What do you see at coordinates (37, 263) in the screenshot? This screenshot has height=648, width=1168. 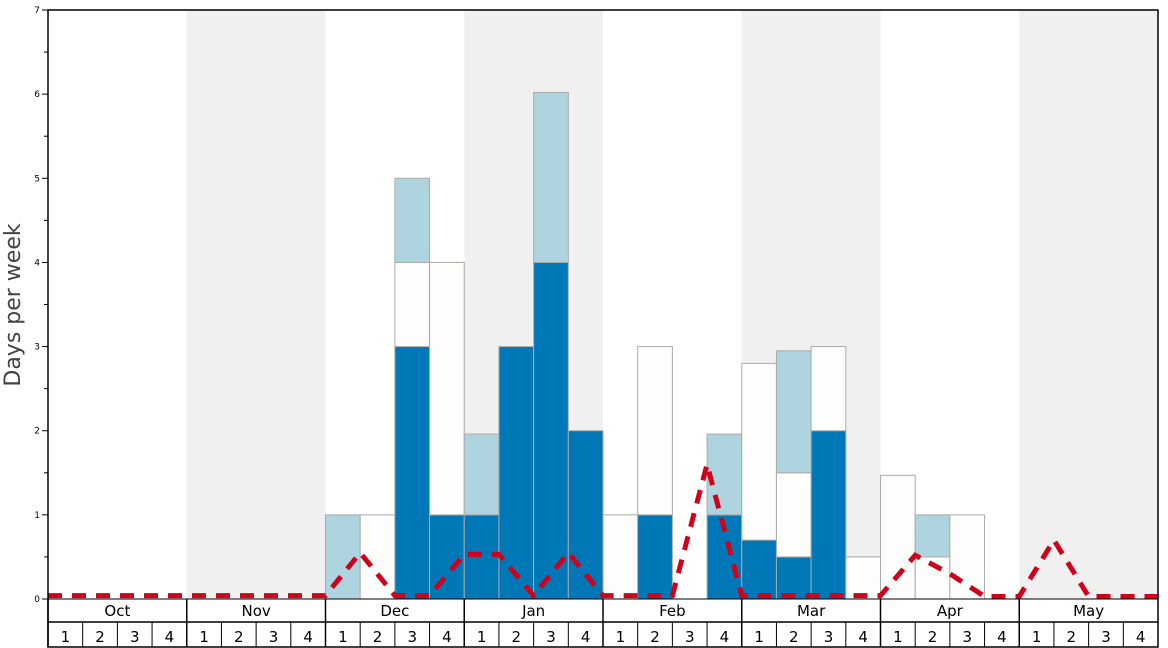 I see `y-tick-label: 4` at bounding box center [37, 263].